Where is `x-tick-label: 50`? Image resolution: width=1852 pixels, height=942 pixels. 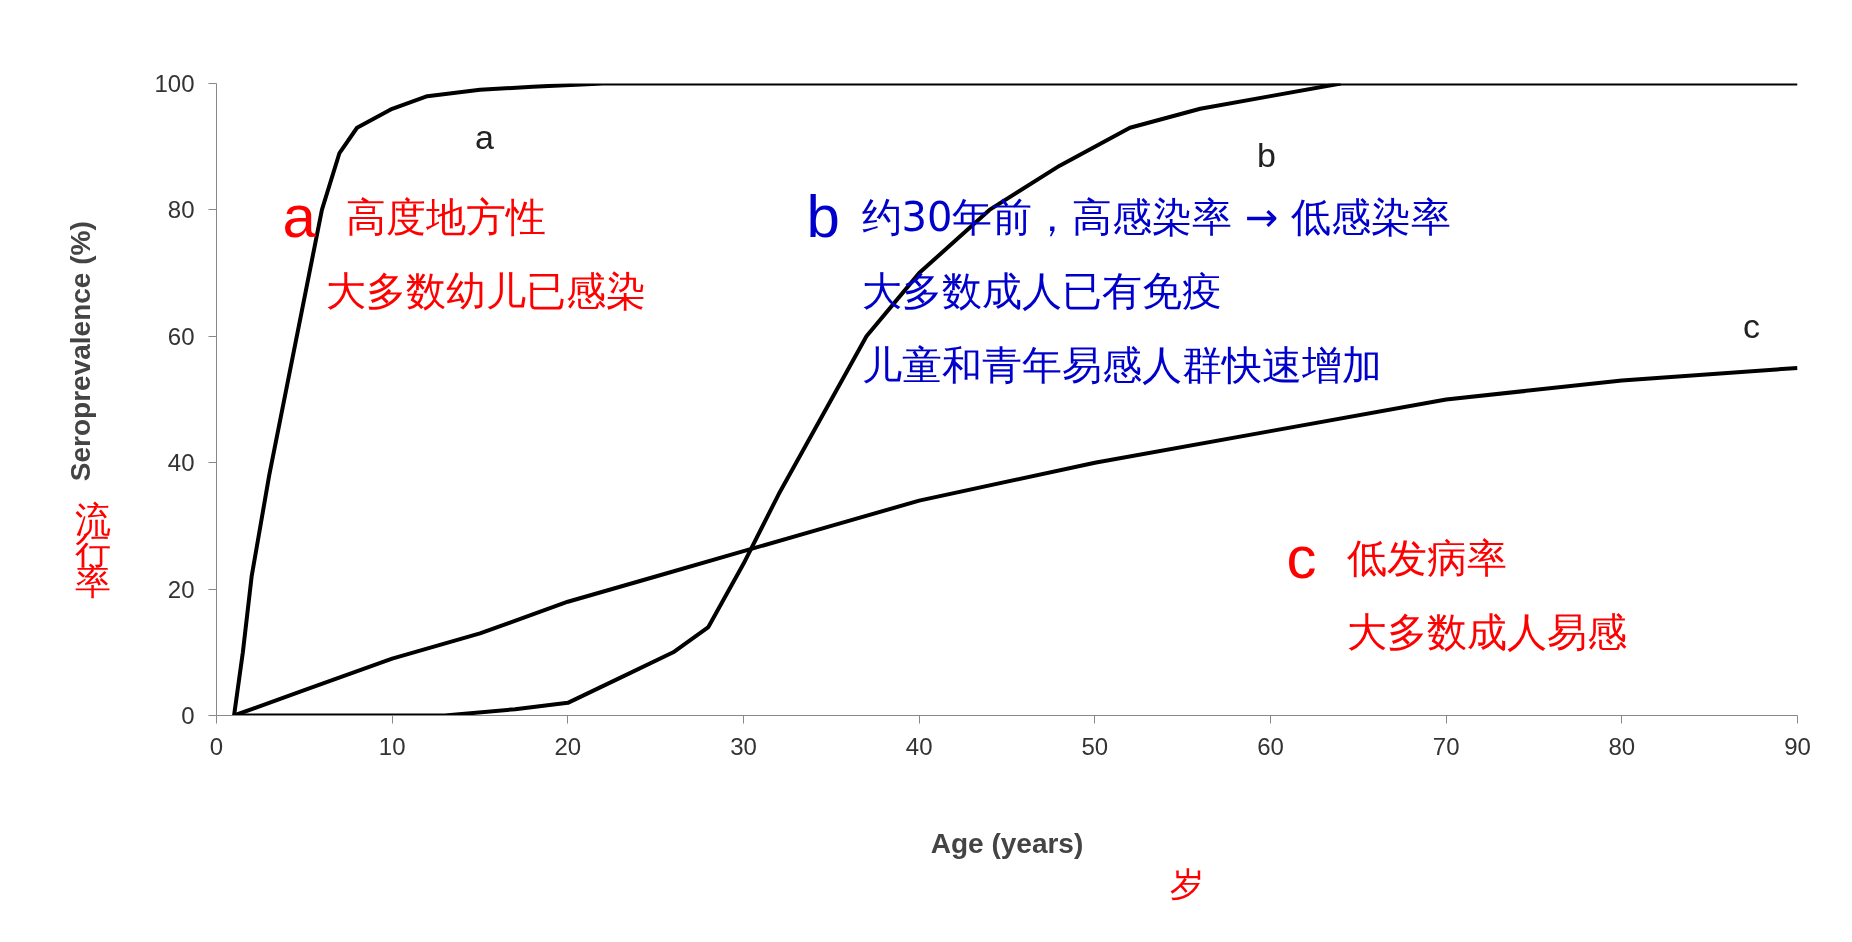
x-tick-label: 50 is located at coordinates (1095, 746).